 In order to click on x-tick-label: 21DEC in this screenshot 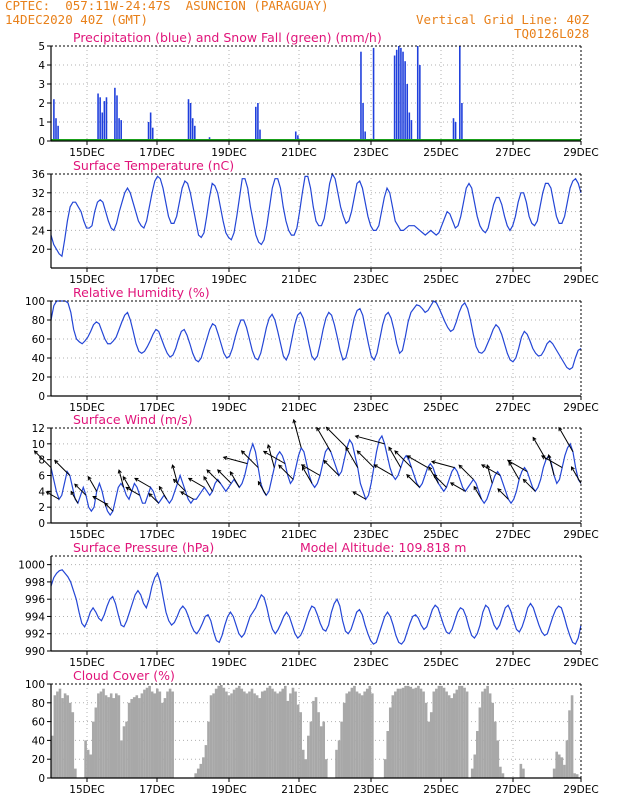, I will do `click(298, 153)`.